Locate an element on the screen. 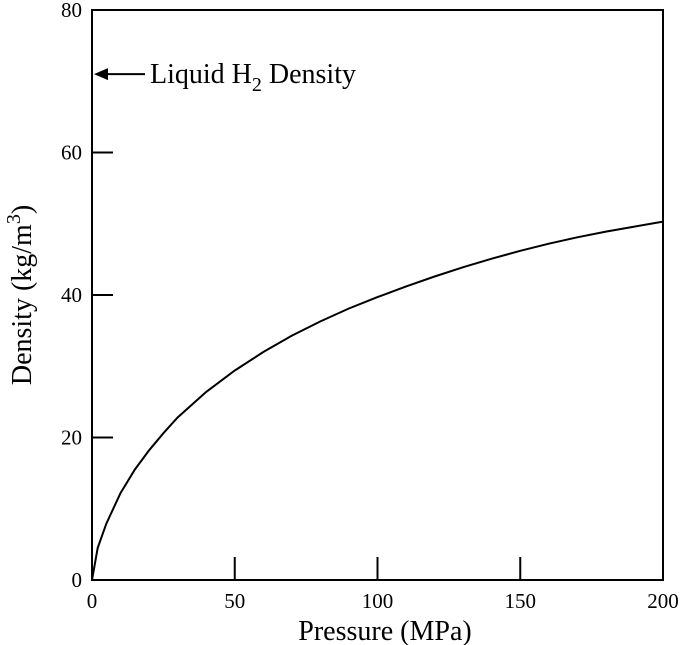  x-tick-label: 100 is located at coordinates (378, 601).